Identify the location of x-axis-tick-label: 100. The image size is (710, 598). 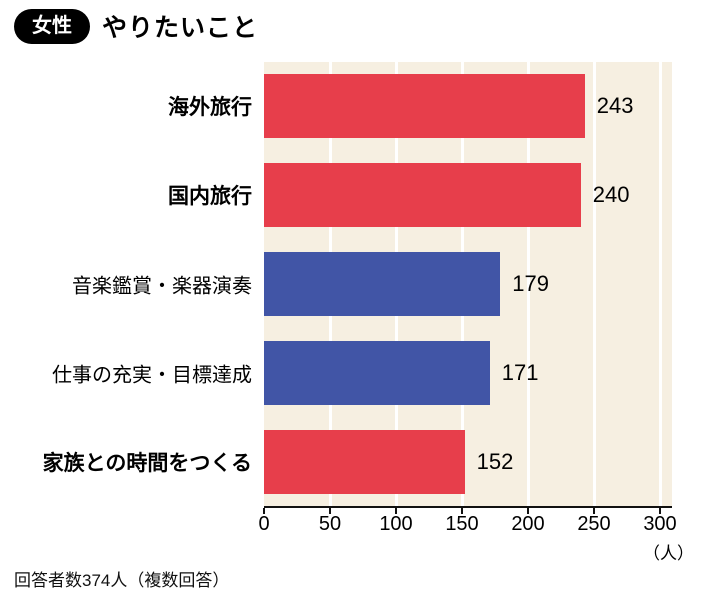
(396, 524).